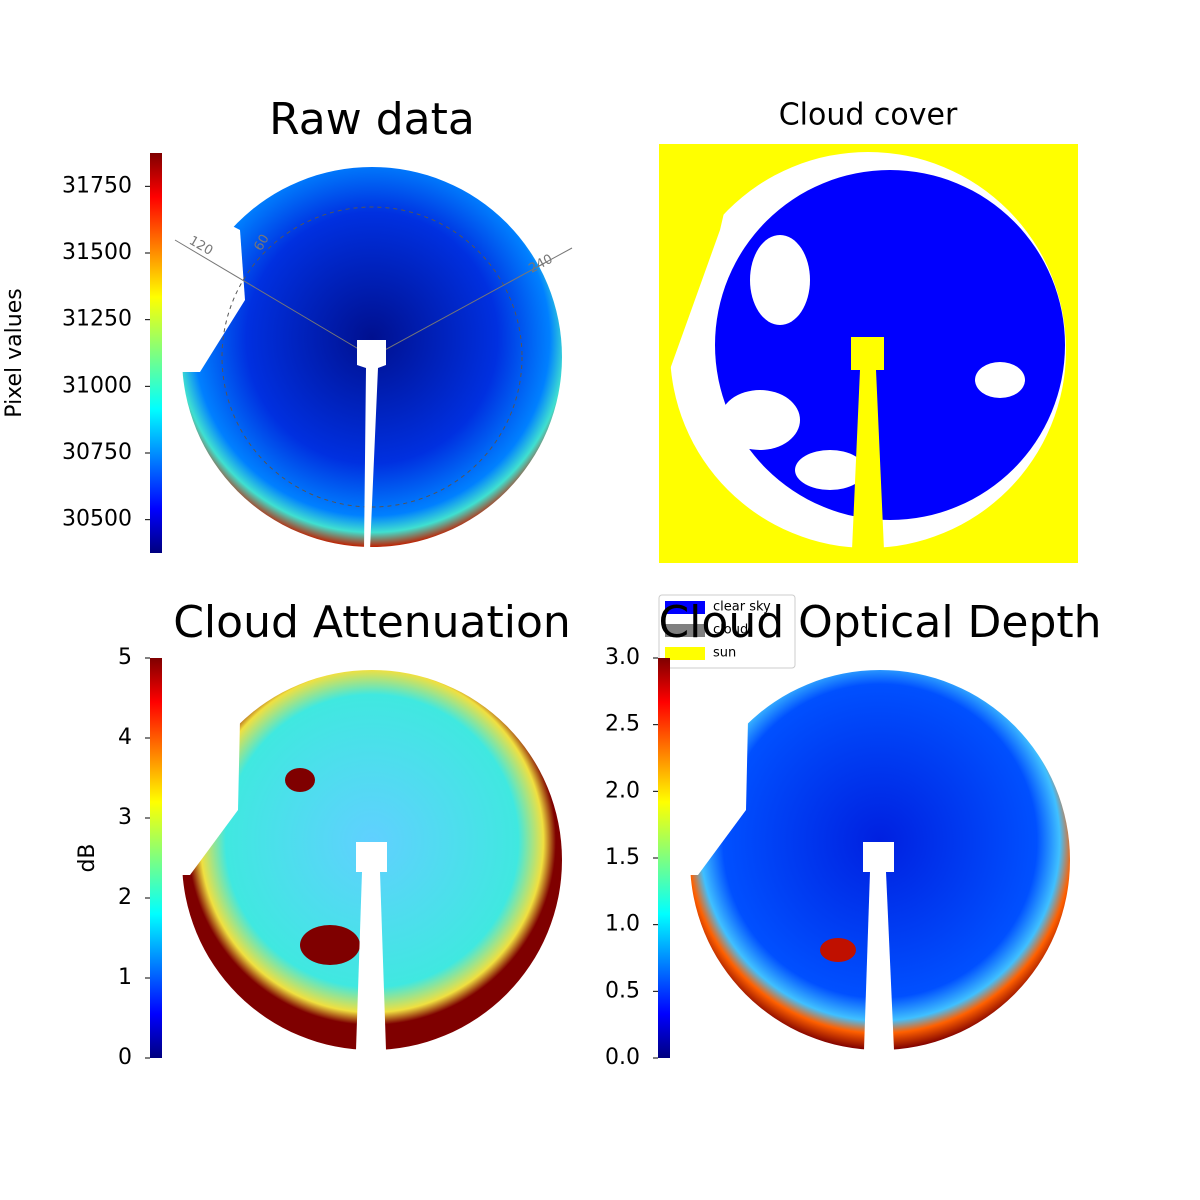  Describe the element at coordinates (372, 622) in the screenshot. I see `panel-title: Cloud Attenuation` at that location.